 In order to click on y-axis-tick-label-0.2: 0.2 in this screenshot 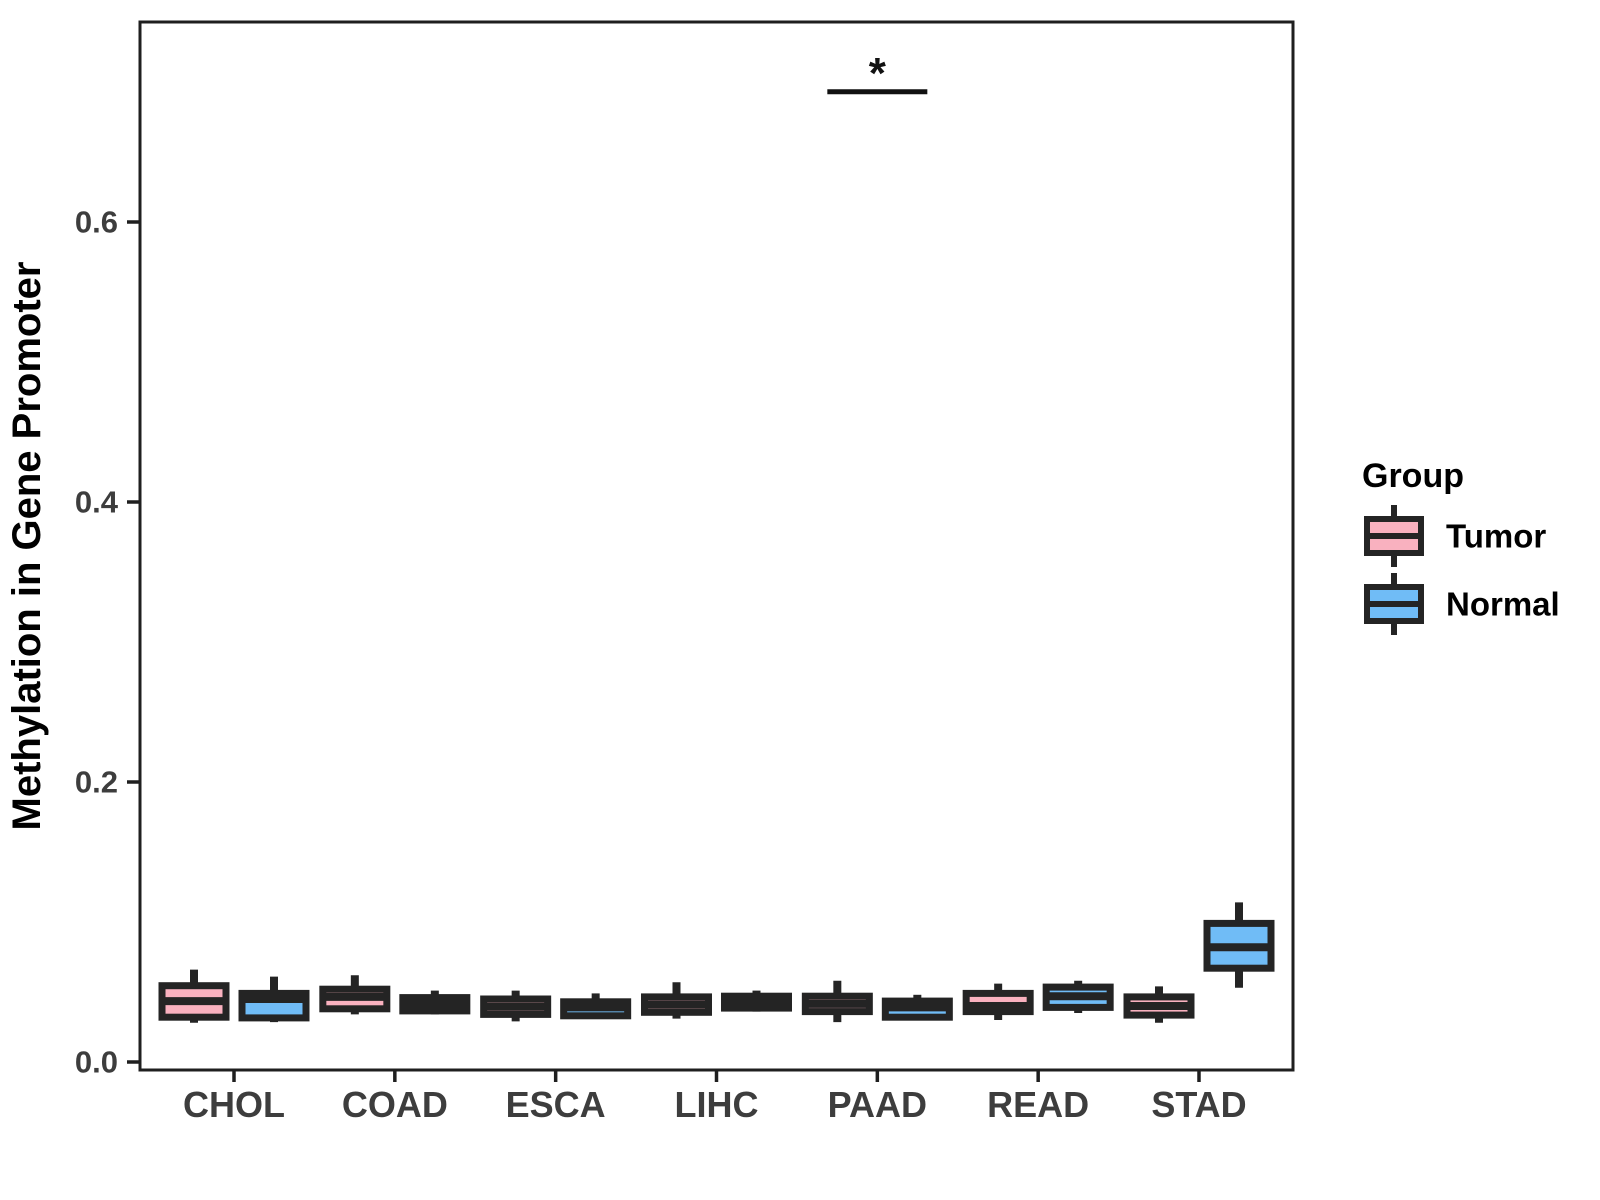, I will do `click(96, 782)`.